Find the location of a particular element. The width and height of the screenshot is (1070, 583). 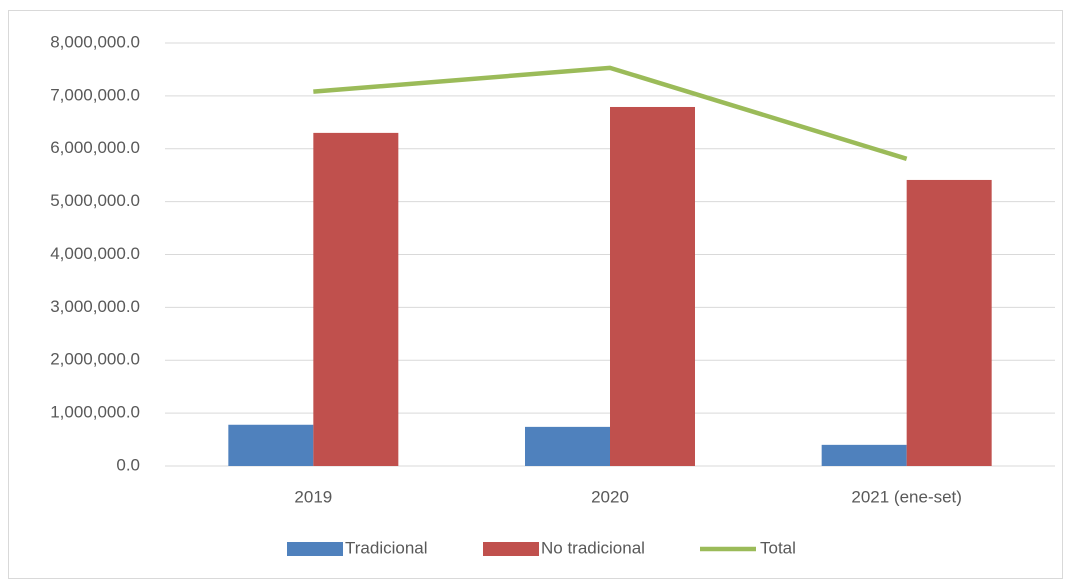

y-tick-label: 7,000,000.0 is located at coordinates (95, 94).